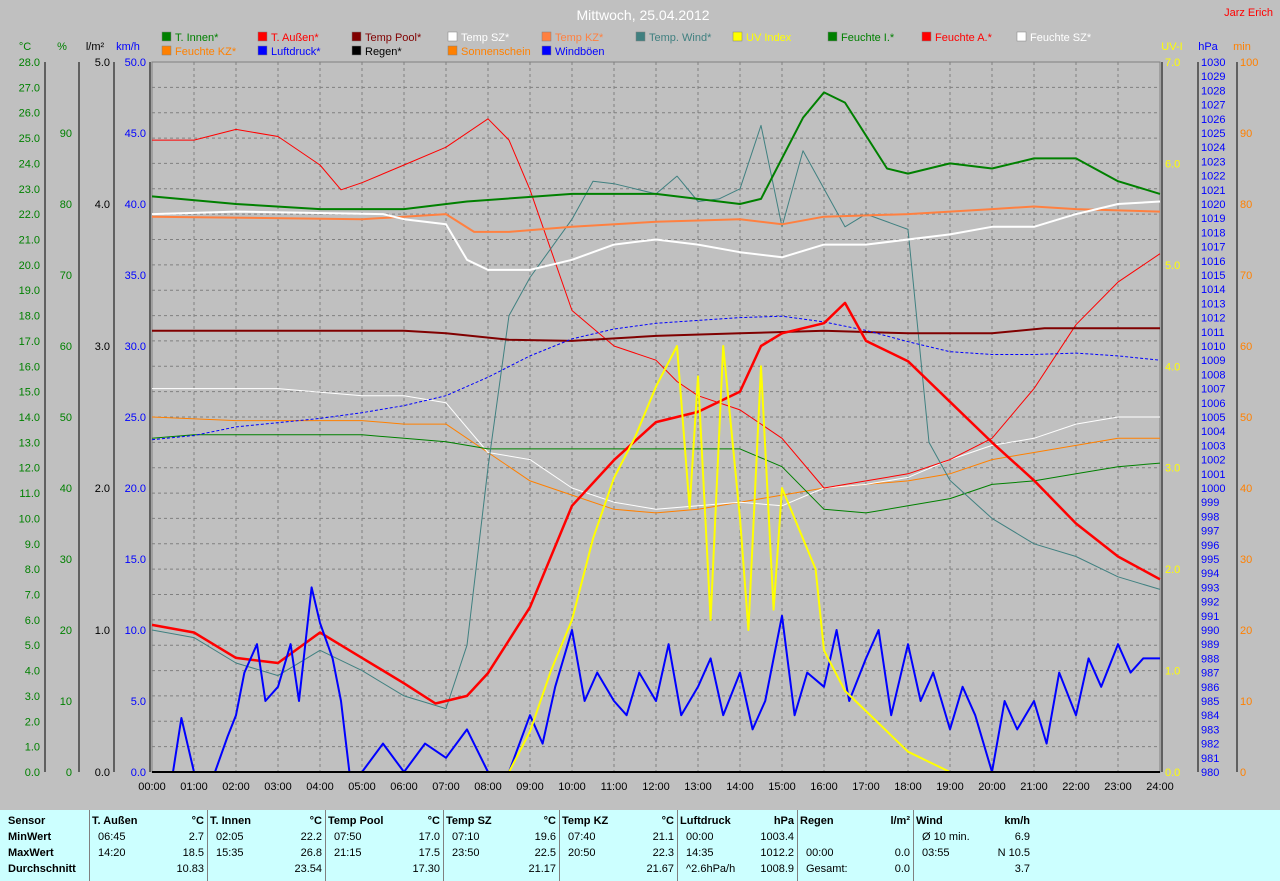  Describe the element at coordinates (908, 787) in the screenshot. I see `x-tick-label: 18:00` at that location.